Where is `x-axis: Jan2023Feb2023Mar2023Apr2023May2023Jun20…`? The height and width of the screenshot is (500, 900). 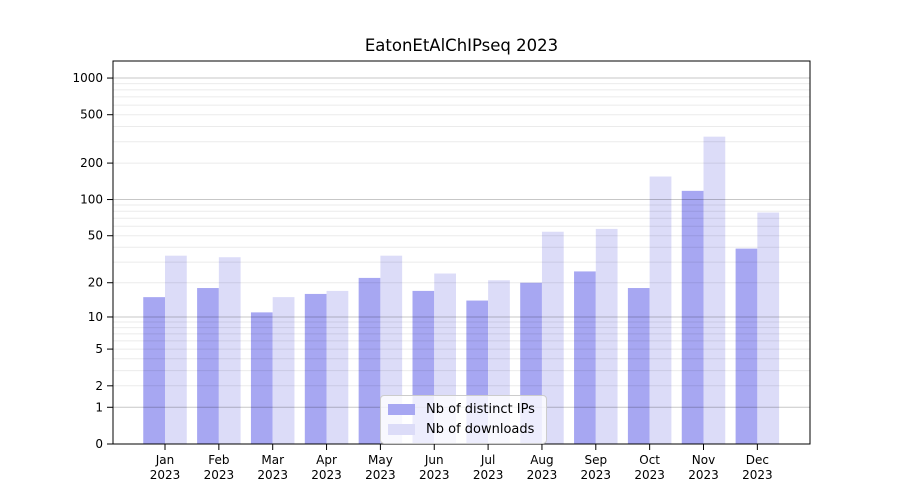 x-axis: Jan2023Feb2023Mar2023Apr2023May2023Jun20… is located at coordinates (461, 463).